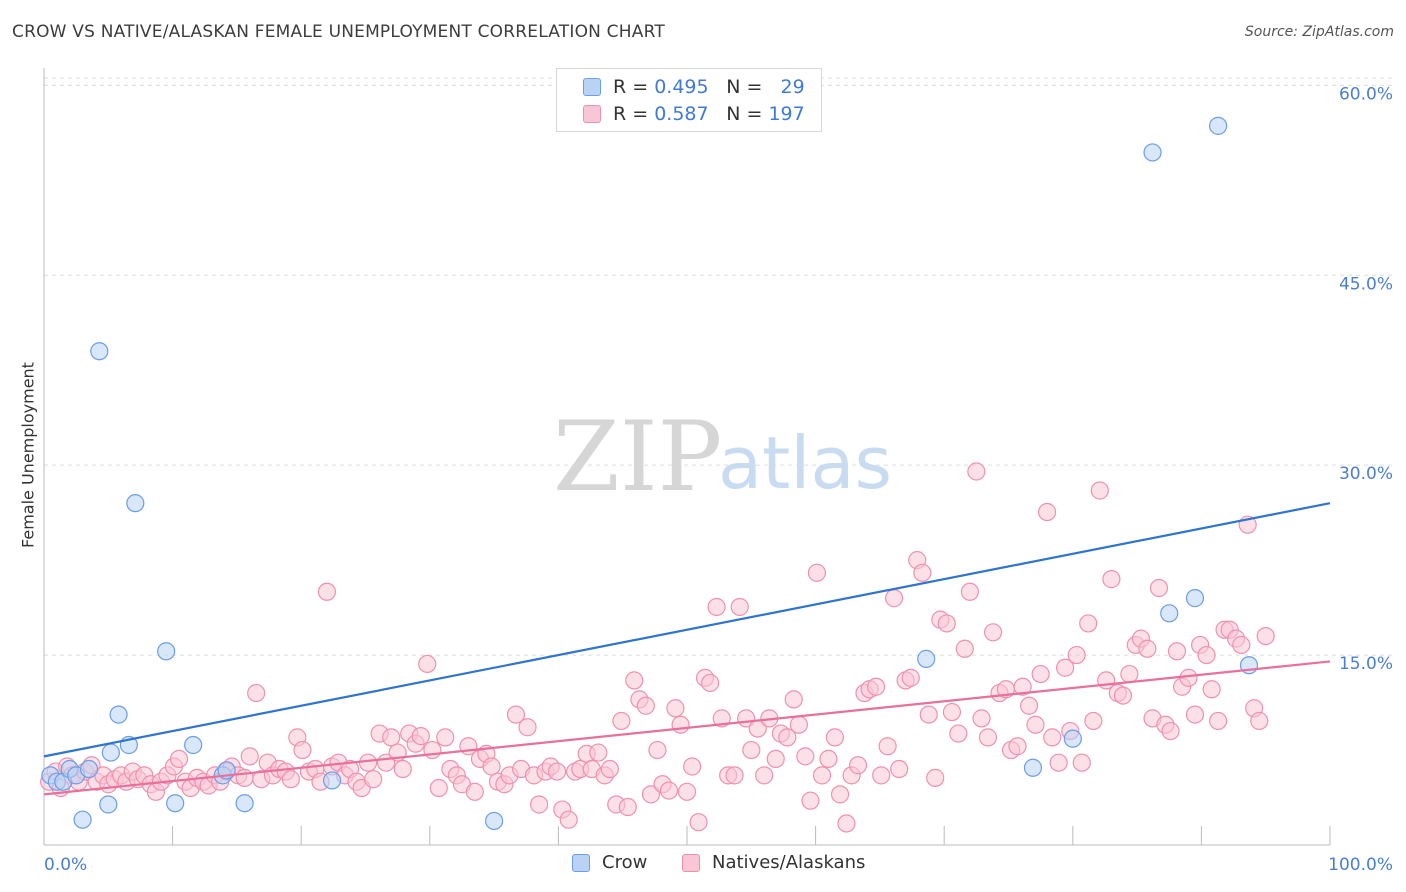  I want to click on natives-swatch, so click(592, 114).